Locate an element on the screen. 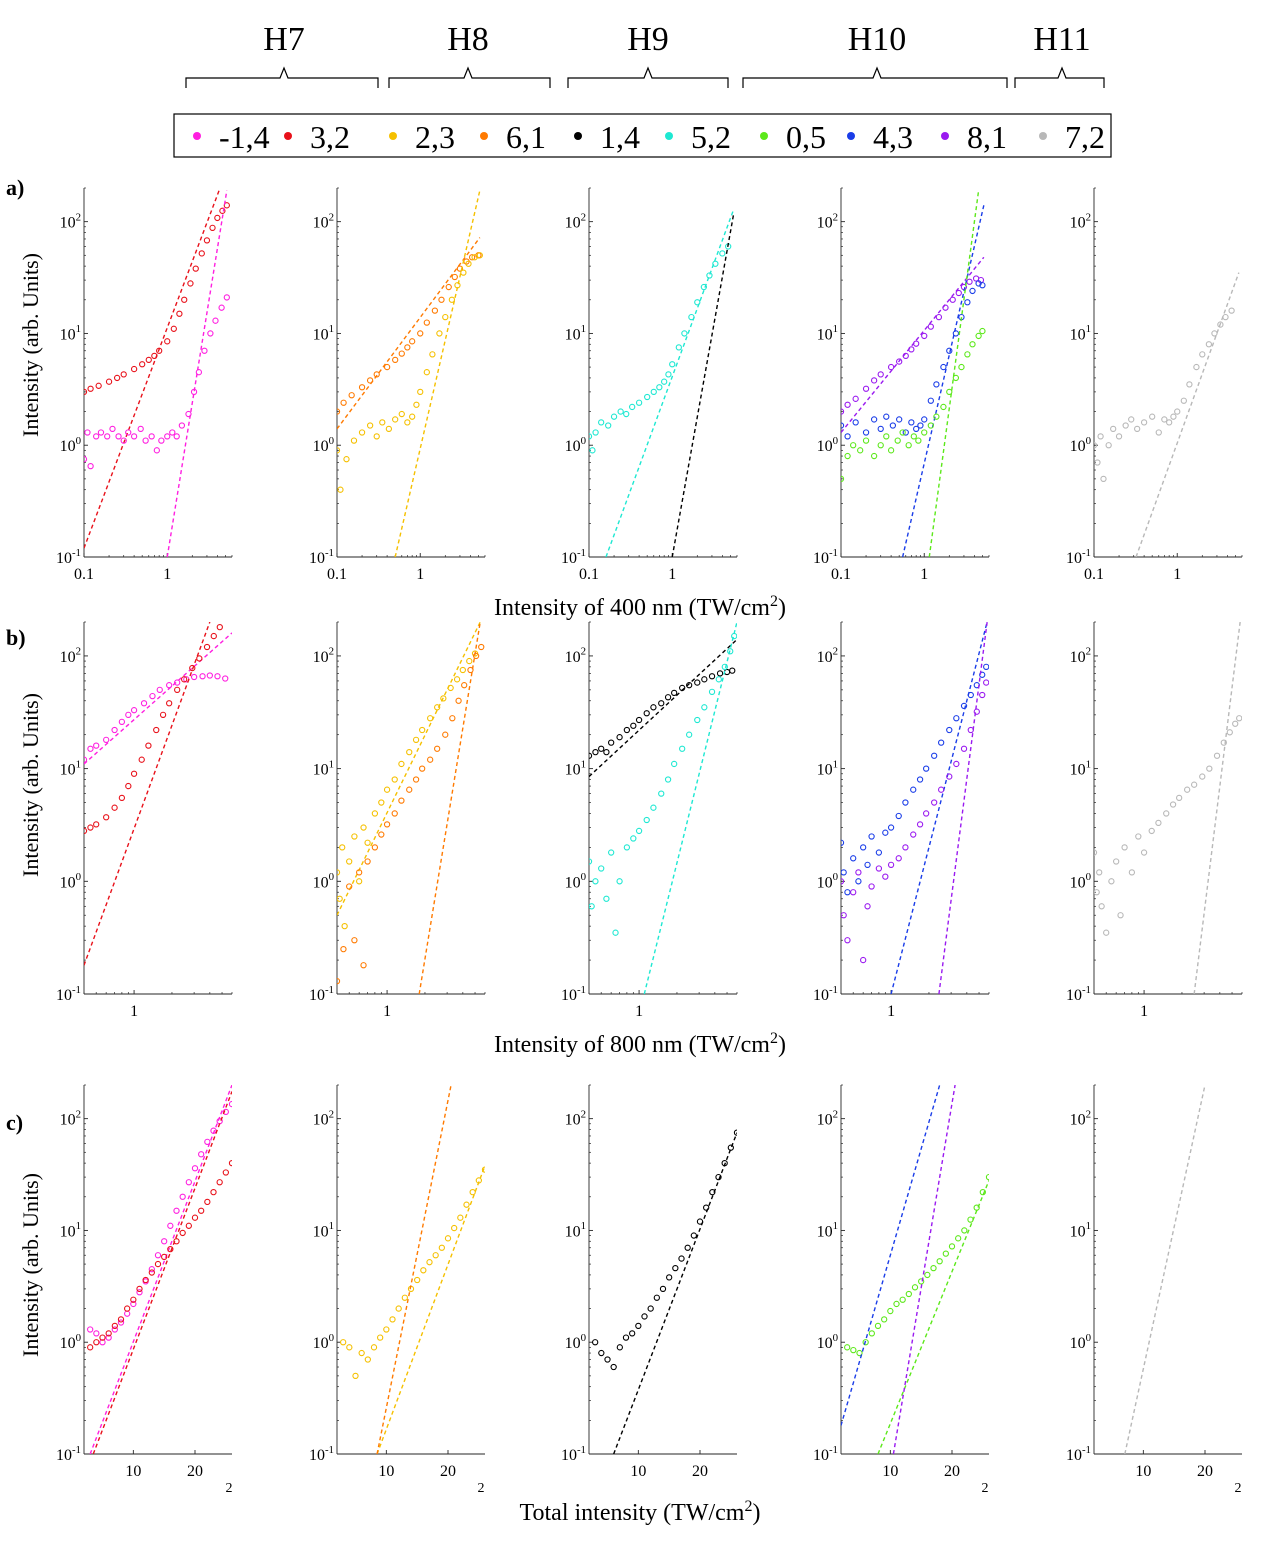 This screenshot has height=1550, width=1280. harmonic-brace-H8 is located at coordinates (469, 77).